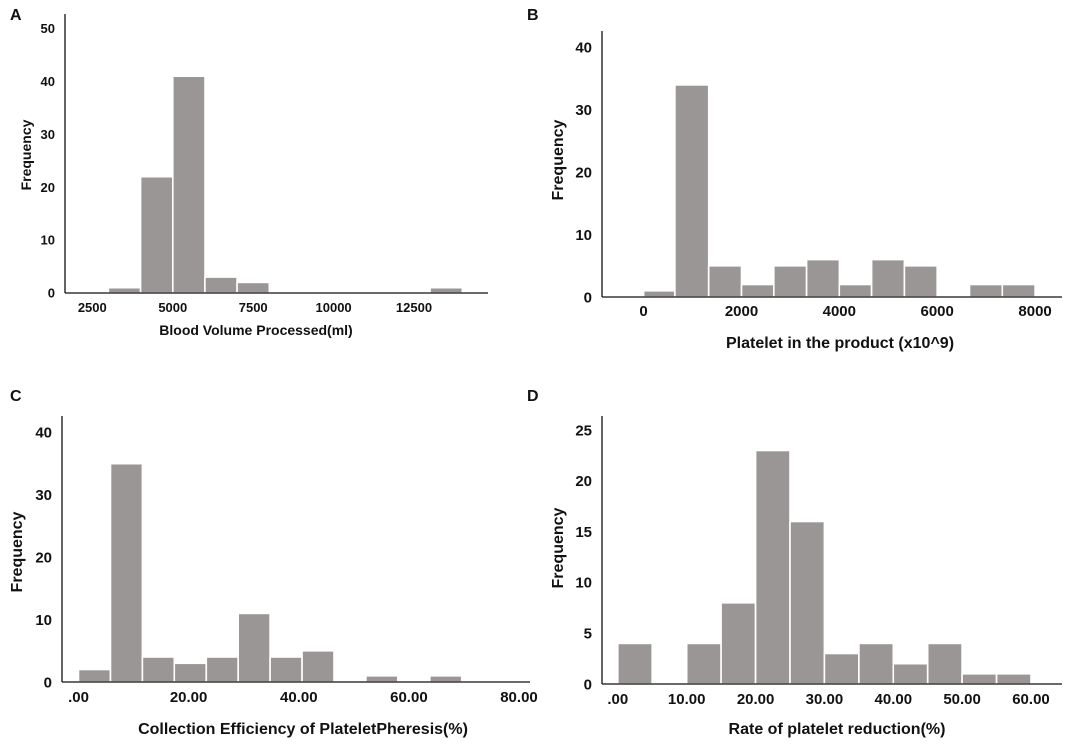 Image resolution: width=1084 pixels, height=744 pixels. Describe the element at coordinates (172, 307) in the screenshot. I see `panel-a-xtick-label-1: 5000` at that location.